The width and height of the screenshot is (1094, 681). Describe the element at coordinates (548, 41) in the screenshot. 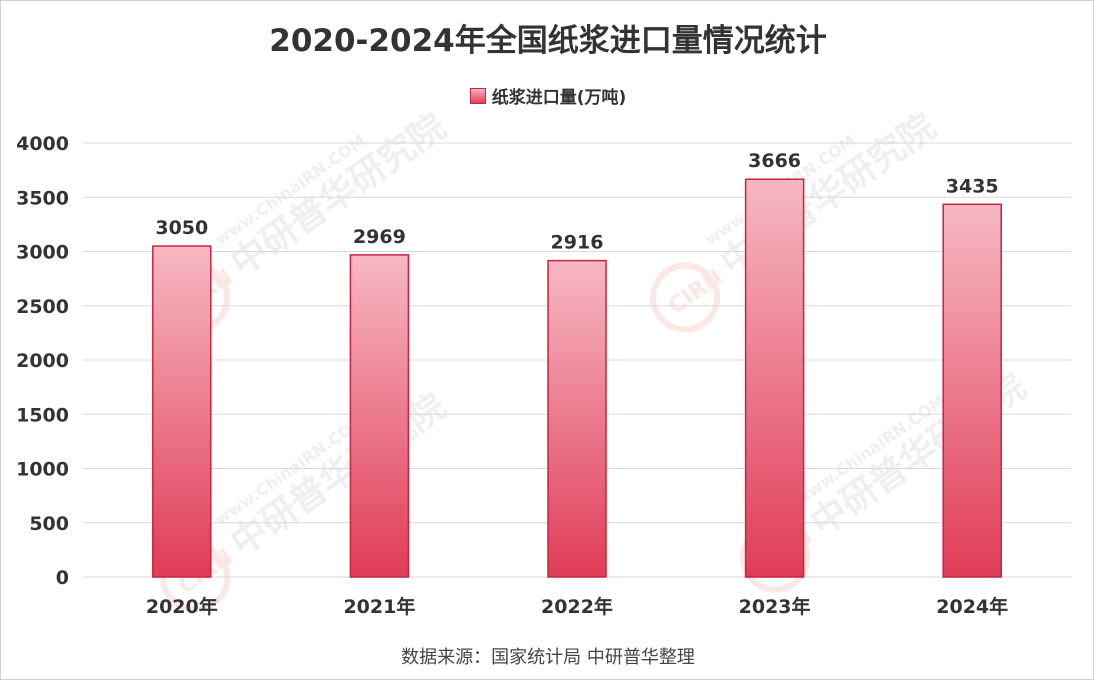

I see `chart-title: 2020-2024年全国纸浆进口量情况统计` at that location.